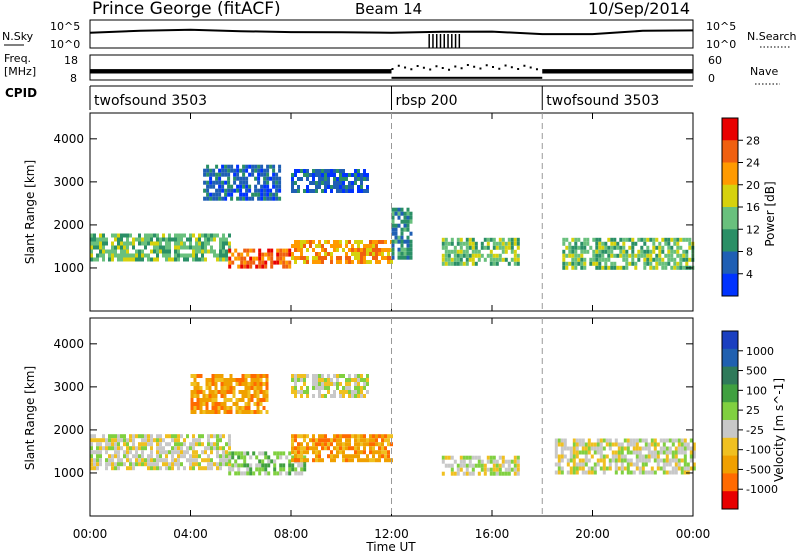 The image size is (800, 554). I want to click on y-tick-label: 3000, so click(68, 387).